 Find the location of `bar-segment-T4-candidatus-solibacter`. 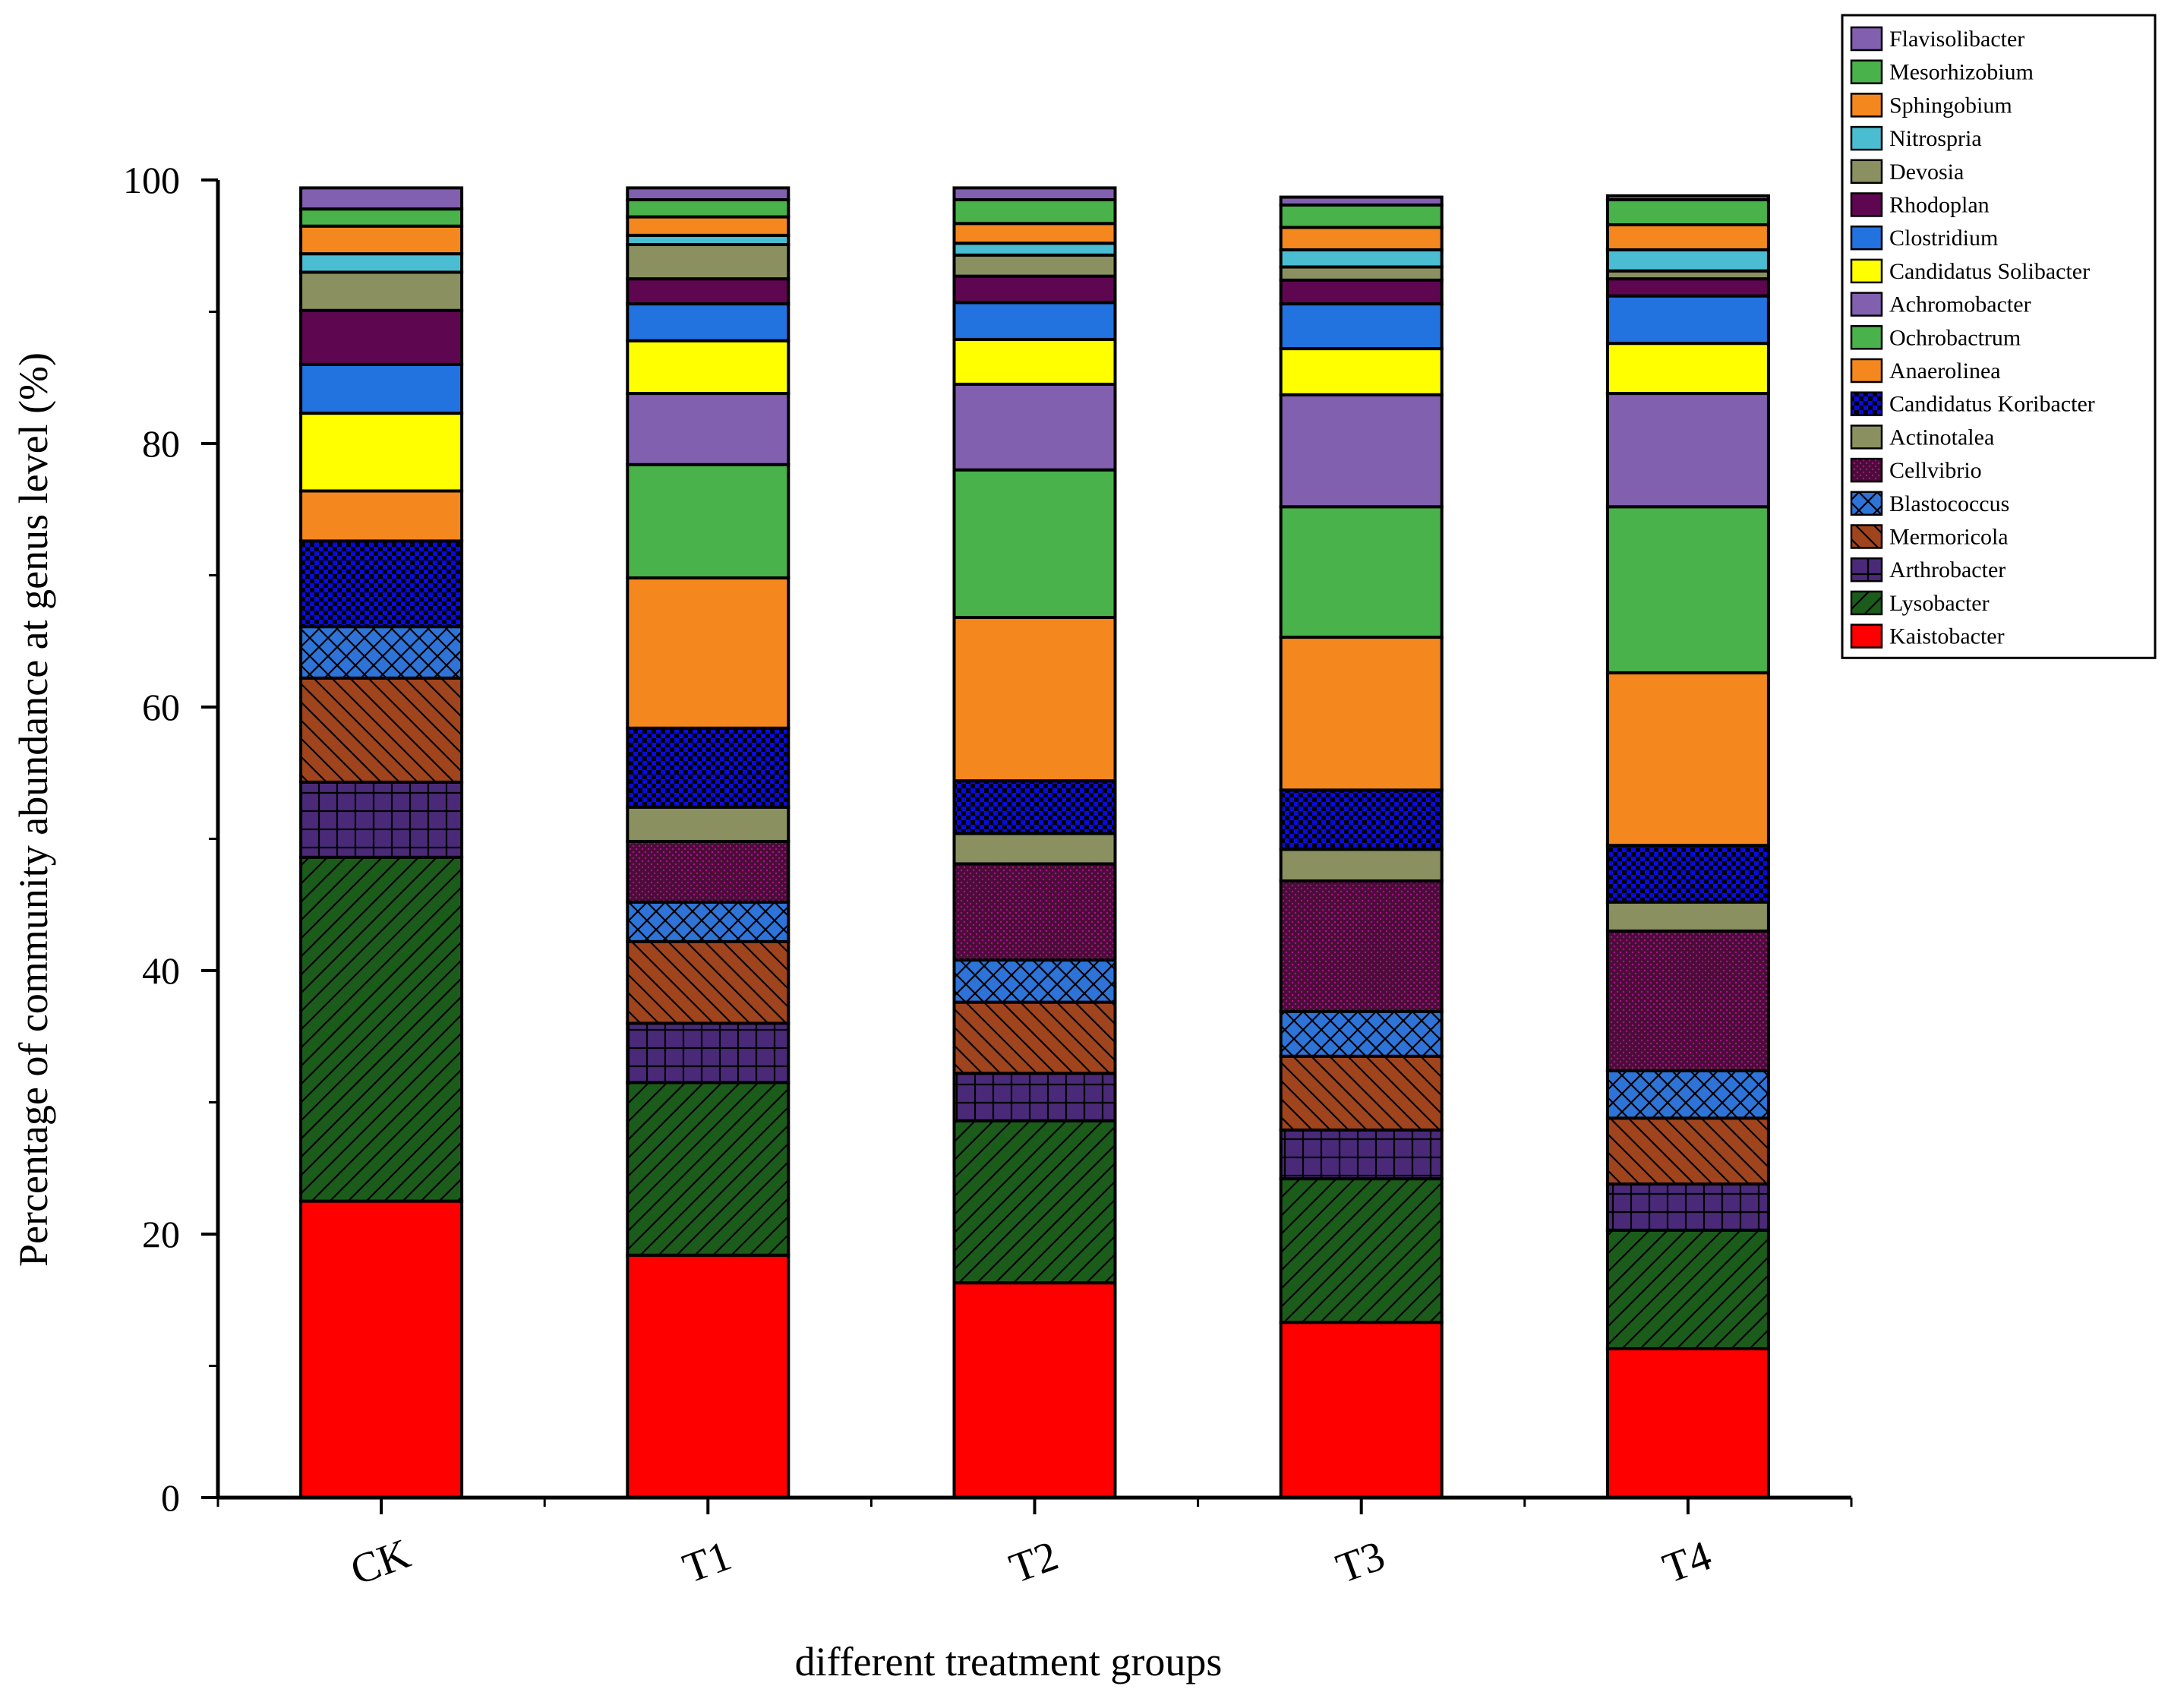

bar-segment-T4-candidatus-solibacter is located at coordinates (1687, 369).